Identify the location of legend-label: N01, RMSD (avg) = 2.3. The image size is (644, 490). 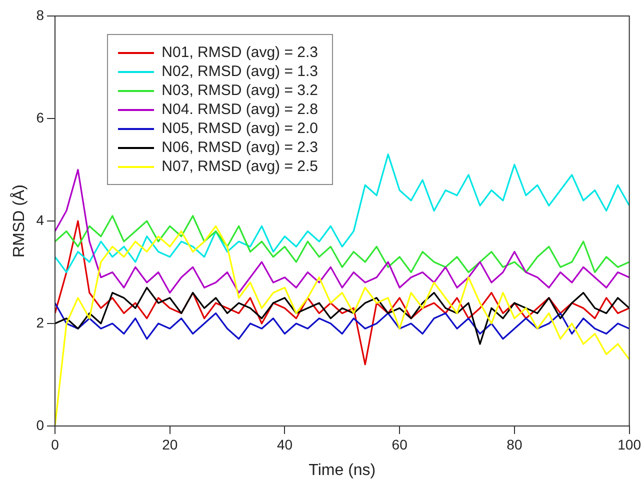
(240, 52).